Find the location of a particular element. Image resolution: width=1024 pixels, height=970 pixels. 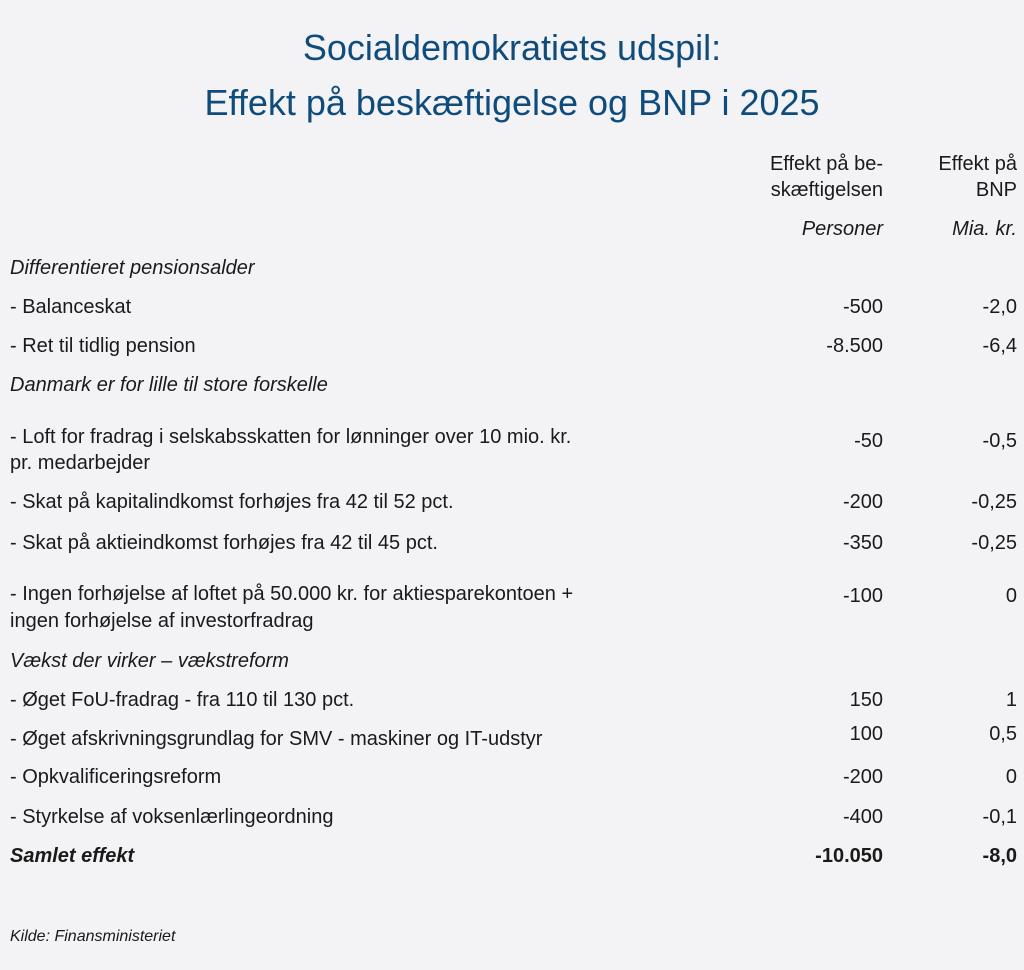

row-employment: -50 is located at coordinates (868, 441).